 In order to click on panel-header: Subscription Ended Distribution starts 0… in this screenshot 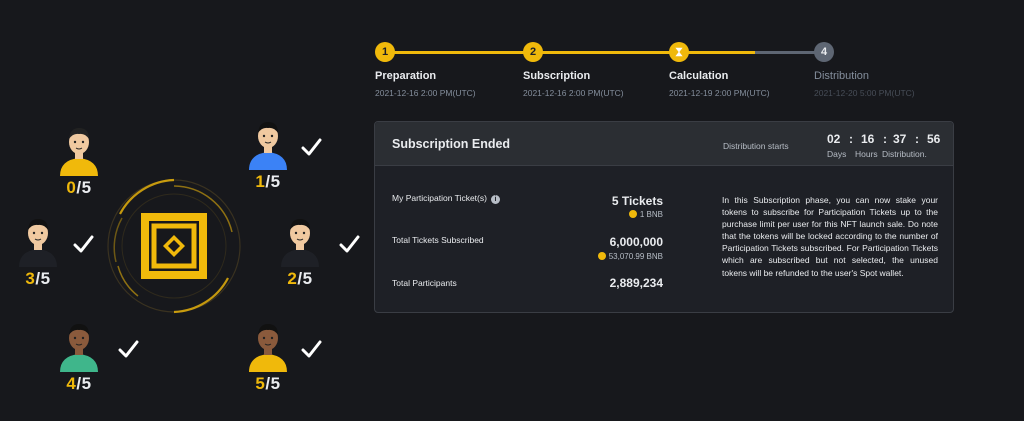, I will do `click(664, 144)`.